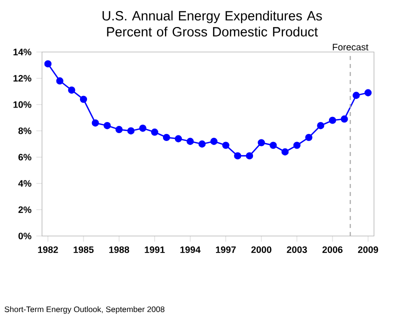 The width and height of the screenshot is (400, 320). Describe the element at coordinates (119, 249) in the screenshot. I see `x-tick-label: 1988` at that location.